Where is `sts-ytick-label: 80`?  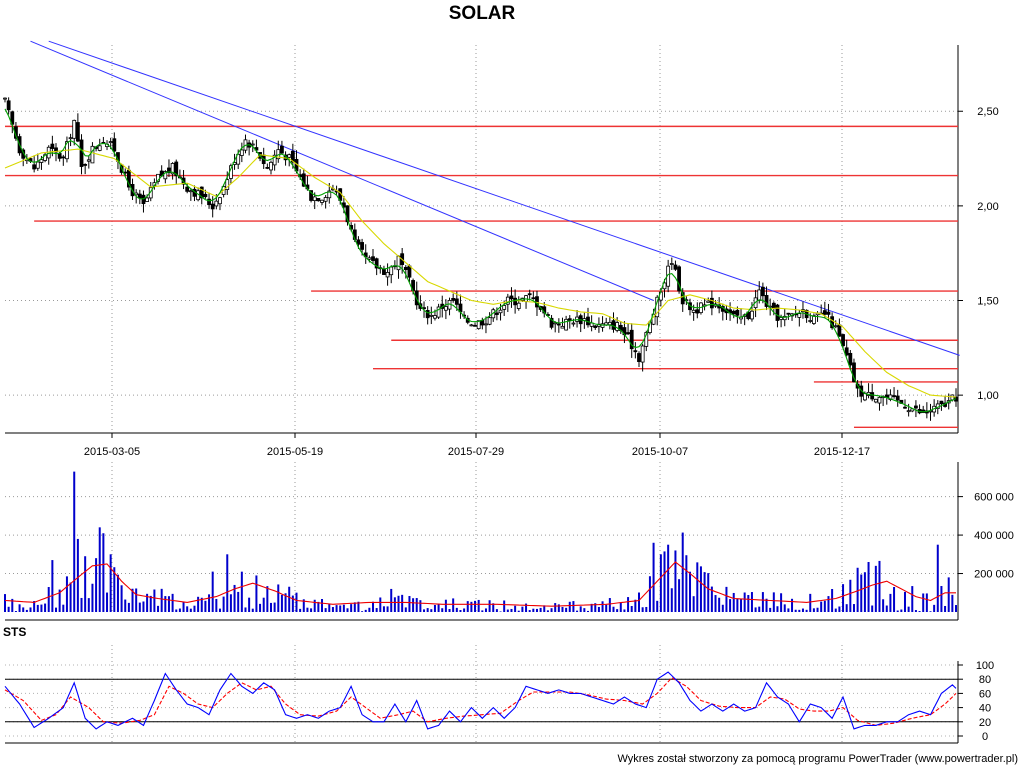 sts-ytick-label: 80 is located at coordinates (985, 680).